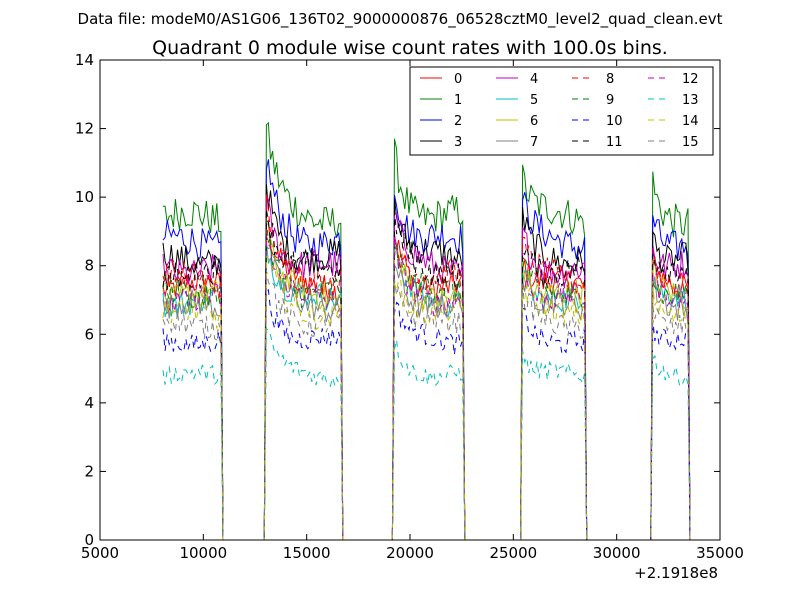 The image size is (800, 600). Describe the element at coordinates (610, 100) in the screenshot. I see `legend-label: 9` at that location.